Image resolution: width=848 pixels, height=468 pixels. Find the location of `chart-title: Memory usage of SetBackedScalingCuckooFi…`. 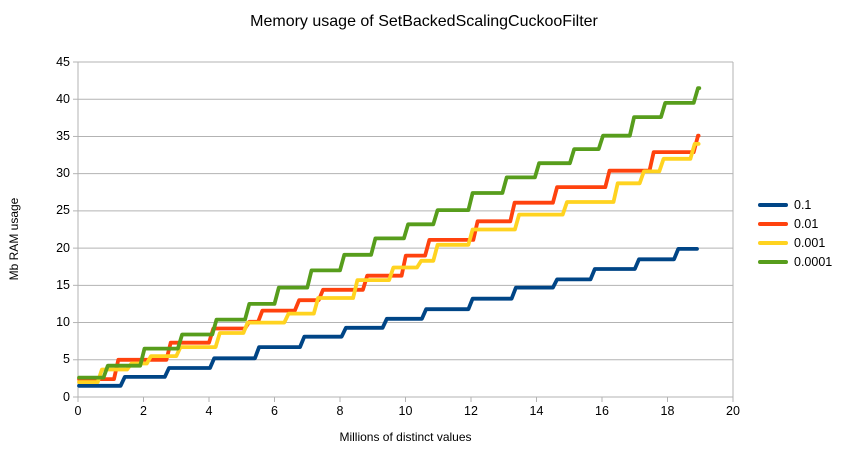

chart-title: Memory usage of SetBackedScalingCuckooFi… is located at coordinates (424, 21).